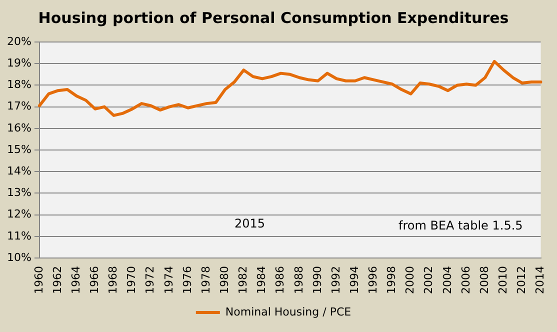  I want to click on y-tick-label: 11%, so click(19, 235).